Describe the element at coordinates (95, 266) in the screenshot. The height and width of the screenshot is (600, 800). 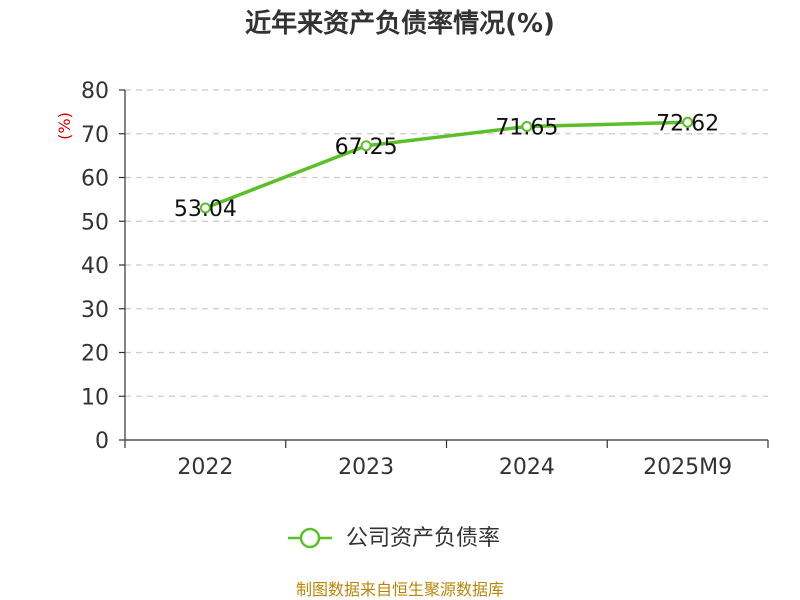
I see `y-tick-label: 40` at that location.